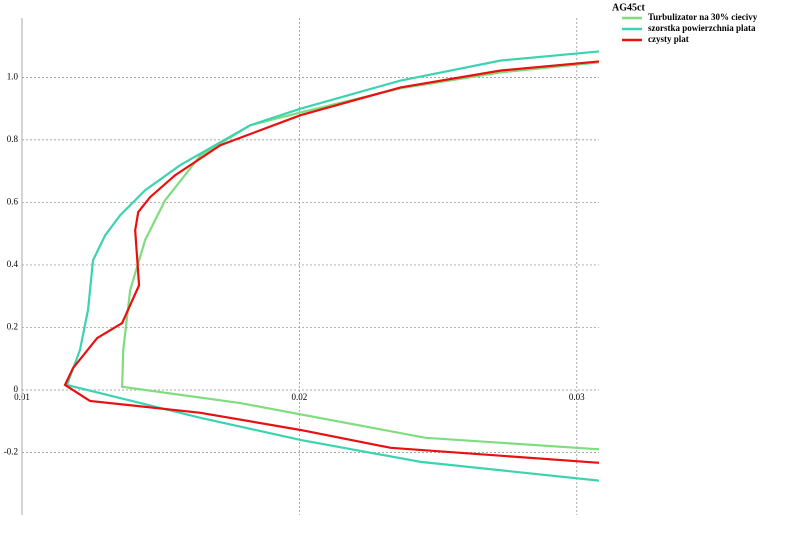 This screenshot has height=533, width=800. Describe the element at coordinates (703, 17) in the screenshot. I see `legend-label: Turbulizator na 30% ciecivy` at that location.